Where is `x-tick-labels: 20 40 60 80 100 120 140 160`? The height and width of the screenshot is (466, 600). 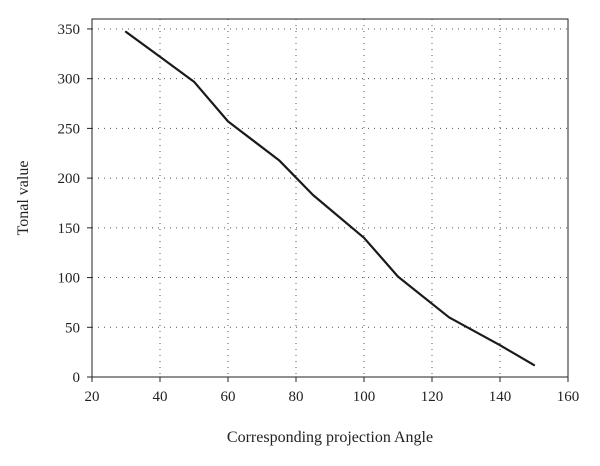 x-tick-labels: 20 40 60 80 100 120 140 160 is located at coordinates (332, 397).